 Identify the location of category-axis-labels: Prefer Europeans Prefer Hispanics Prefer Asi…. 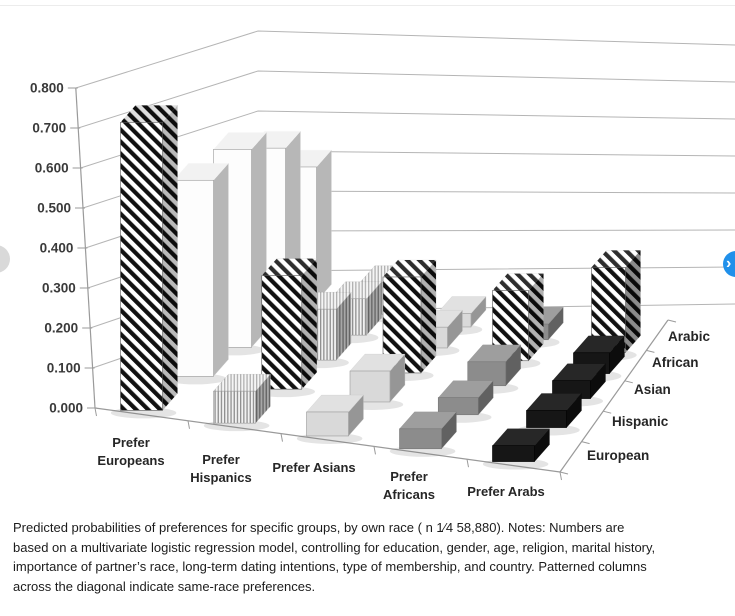
(320, 468).